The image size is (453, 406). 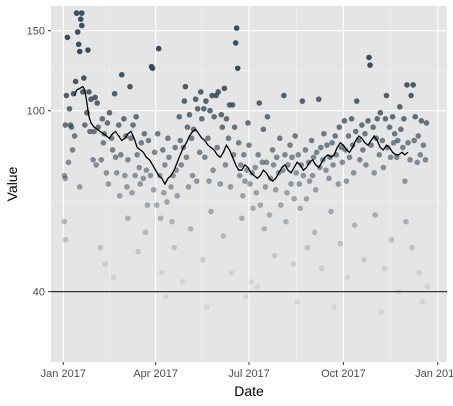 I want to click on x-axis: Jan 2017 Apr 2017 Jul 2017 Oct 2017 Jan 2018, so click(x=247, y=371).